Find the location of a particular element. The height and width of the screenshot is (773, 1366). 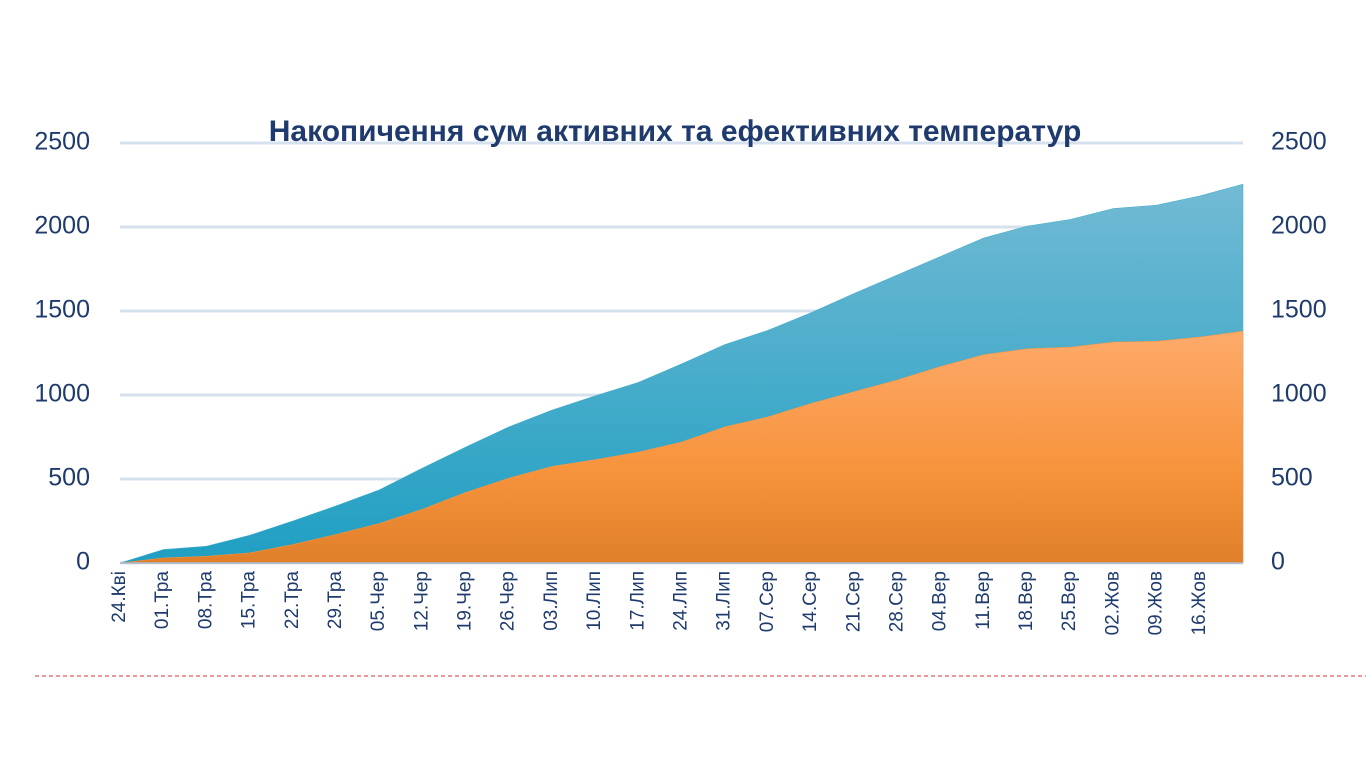

x-tick-label: 09.Жов is located at coordinates (1156, 603).